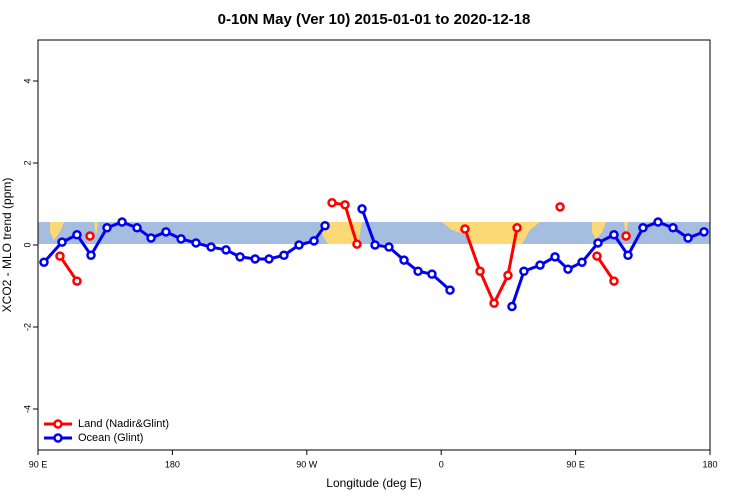  Describe the element at coordinates (374, 233) in the screenshot. I see `map-strip` at that location.